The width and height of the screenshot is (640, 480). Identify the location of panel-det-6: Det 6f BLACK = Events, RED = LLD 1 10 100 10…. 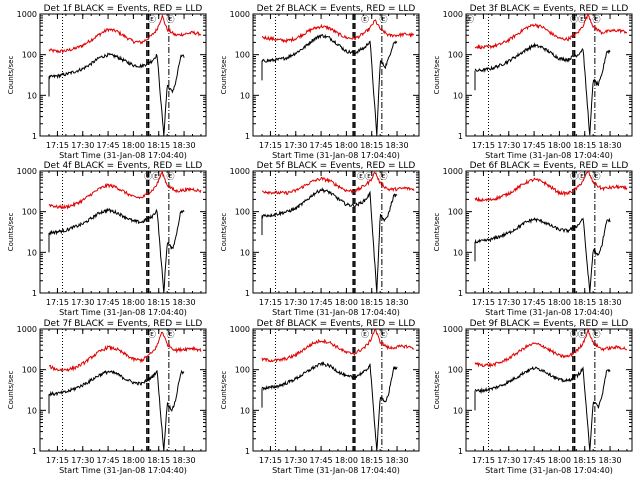
(533, 239).